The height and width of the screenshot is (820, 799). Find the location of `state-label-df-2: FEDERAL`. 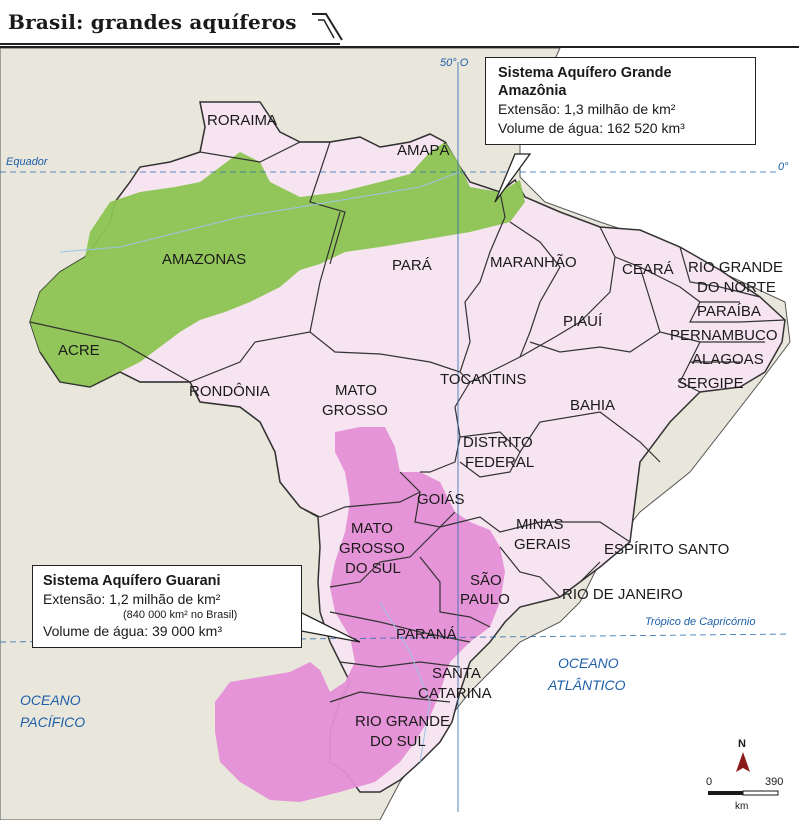

state-label-df-2: FEDERAL is located at coordinates (499, 462).